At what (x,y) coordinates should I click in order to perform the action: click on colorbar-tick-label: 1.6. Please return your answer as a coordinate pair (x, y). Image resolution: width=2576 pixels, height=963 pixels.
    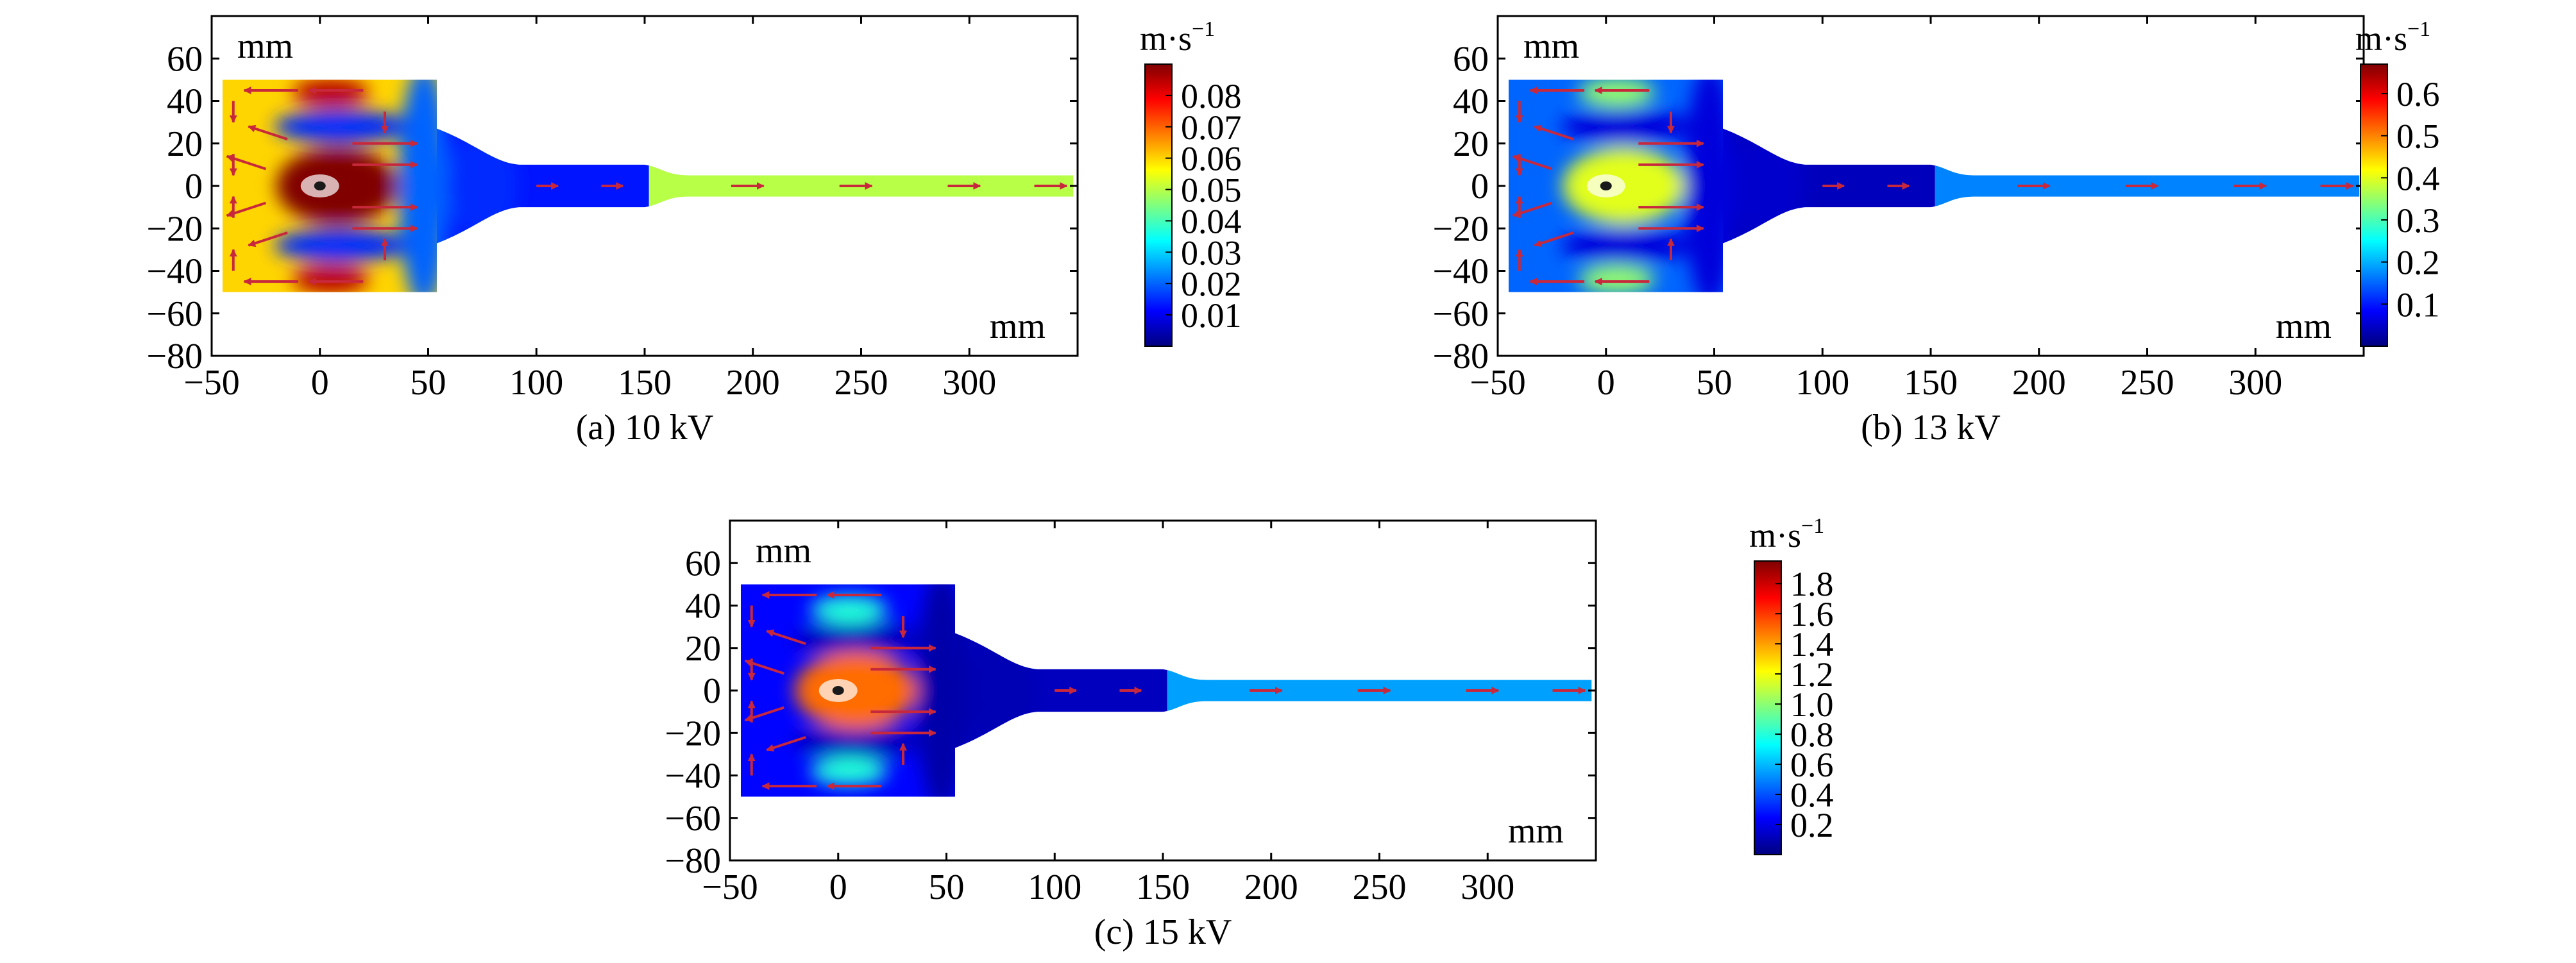
    Looking at the image, I should click on (1812, 614).